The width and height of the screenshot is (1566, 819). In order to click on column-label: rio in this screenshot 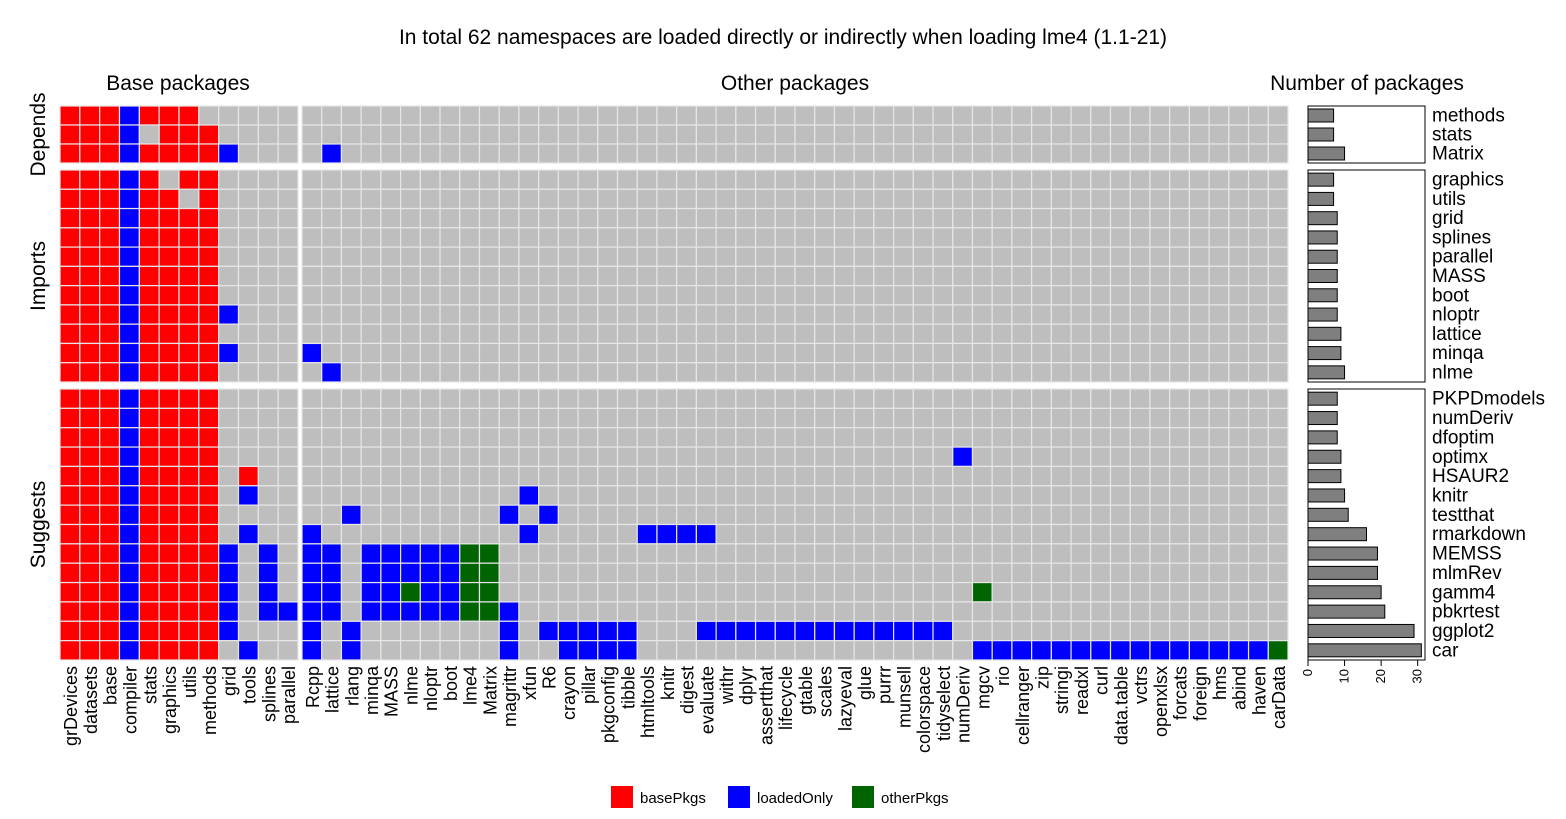, I will do `click(1003, 676)`.